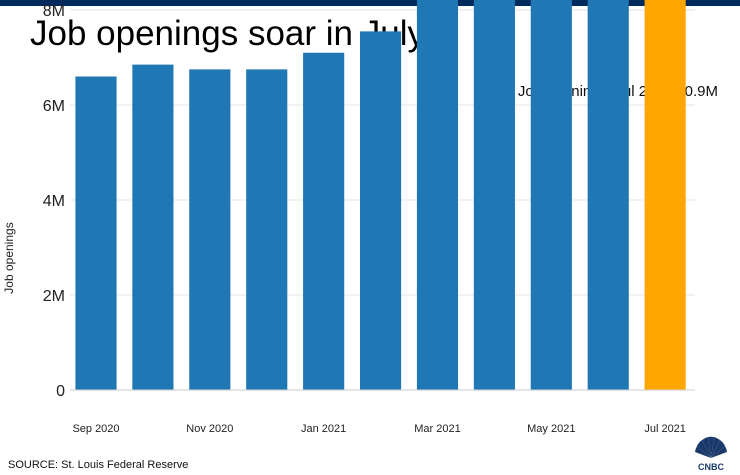  What do you see at coordinates (54, 11) in the screenshot?
I see `y-tick-label: 8M` at bounding box center [54, 11].